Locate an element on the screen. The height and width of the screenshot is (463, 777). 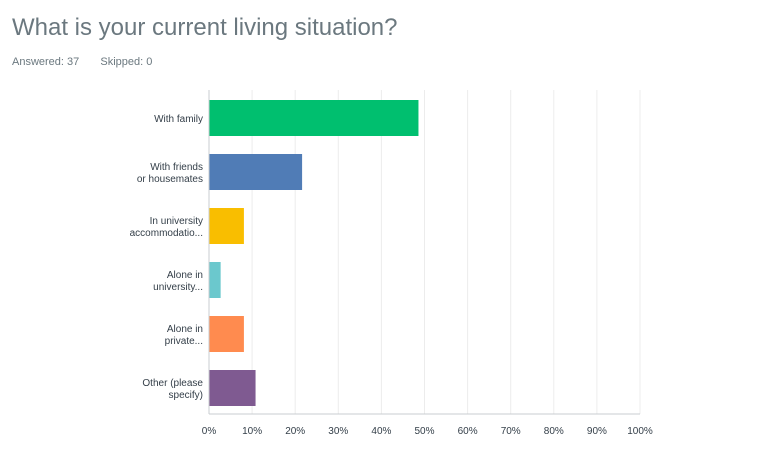
category-label: Other (please is located at coordinates (172, 383).